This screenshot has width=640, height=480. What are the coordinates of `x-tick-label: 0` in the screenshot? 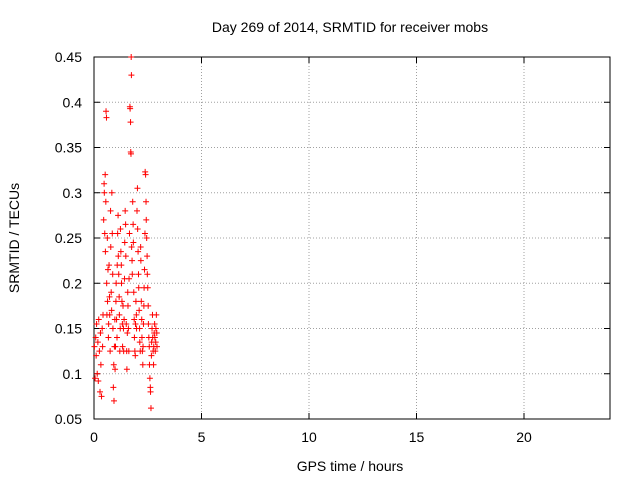 It's located at (94, 437).